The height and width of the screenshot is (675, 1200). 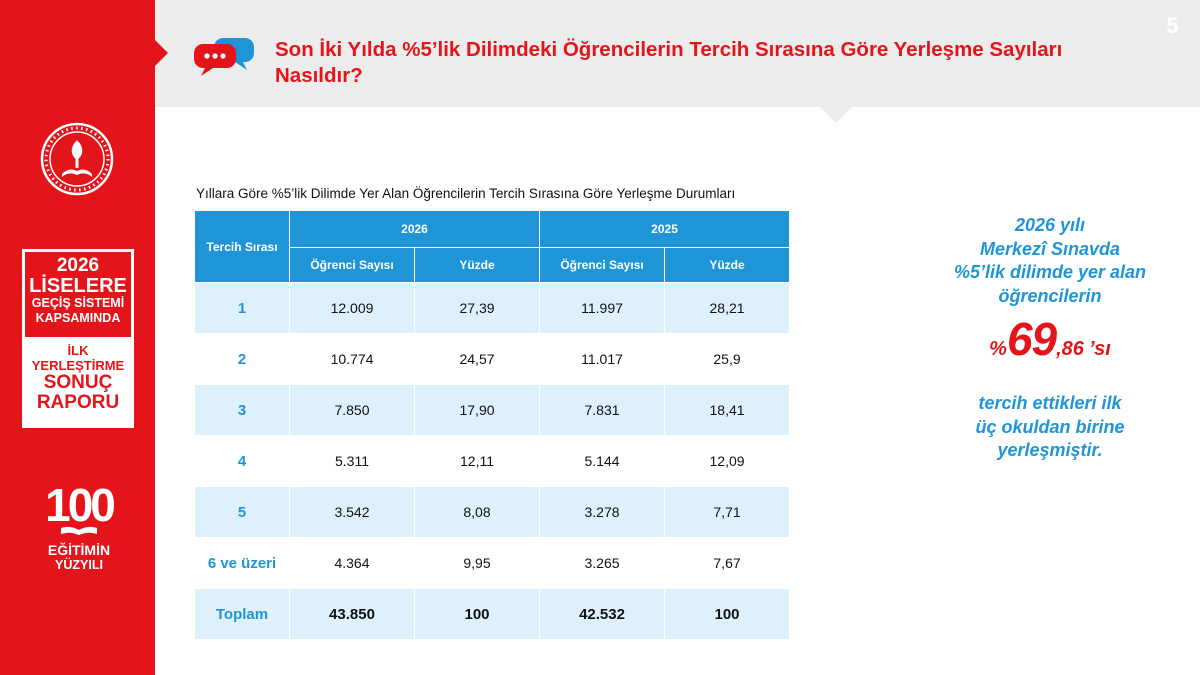 I want to click on callout-line-exam: Merkezî Sınavda, so click(x=1050, y=248).